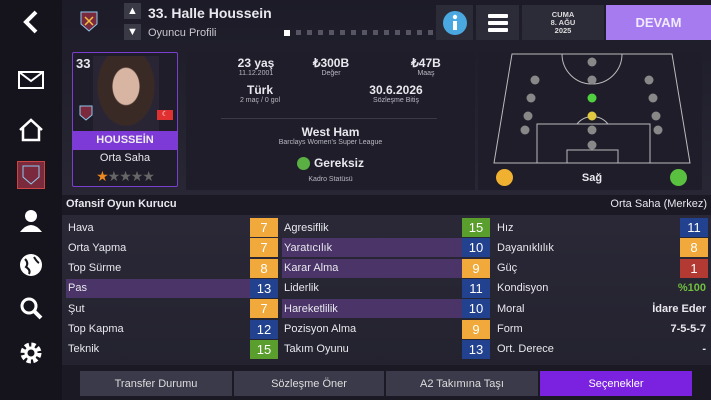 This screenshot has width=711, height=400. I want to click on attribute-row: Liderlik 11, so click(386, 288).